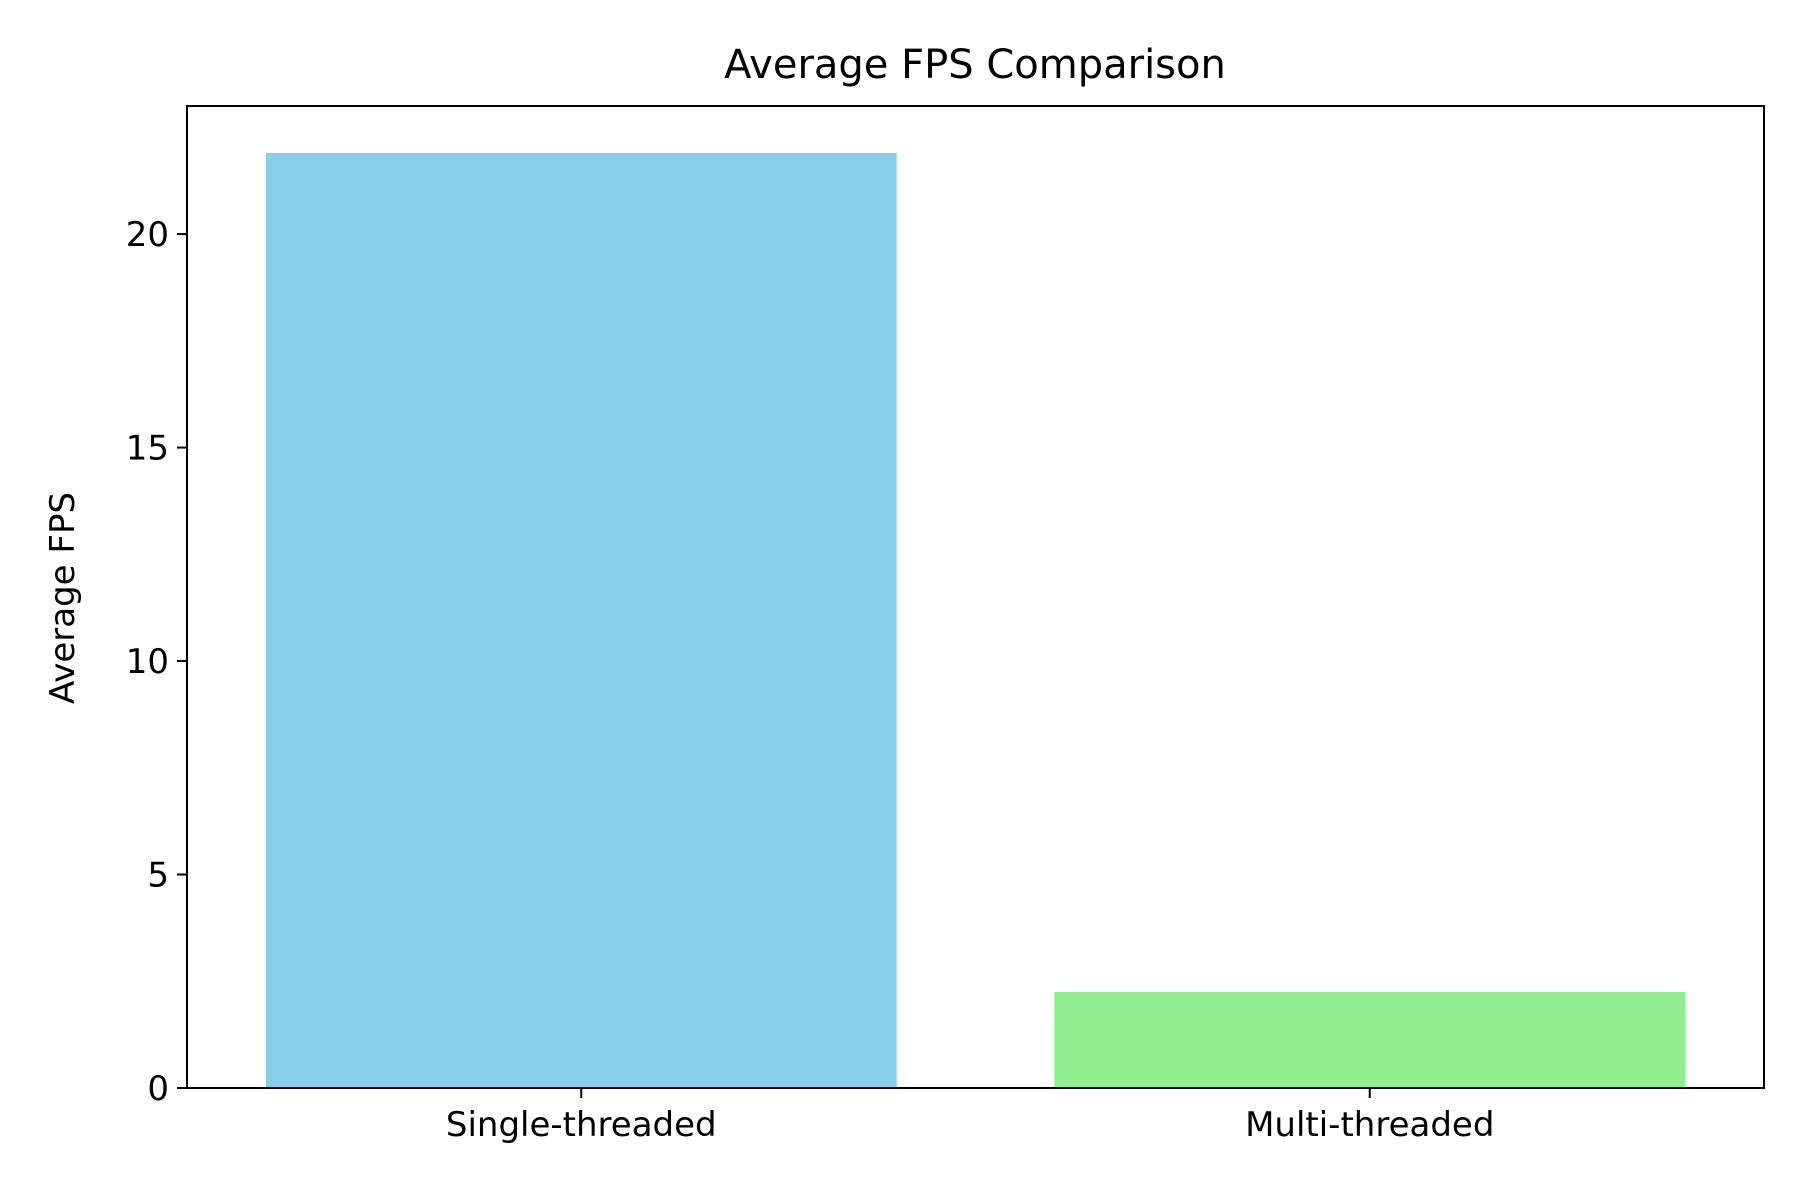 This screenshot has height=1200, width=1800. I want to click on y-tick-label: 20, so click(147, 235).